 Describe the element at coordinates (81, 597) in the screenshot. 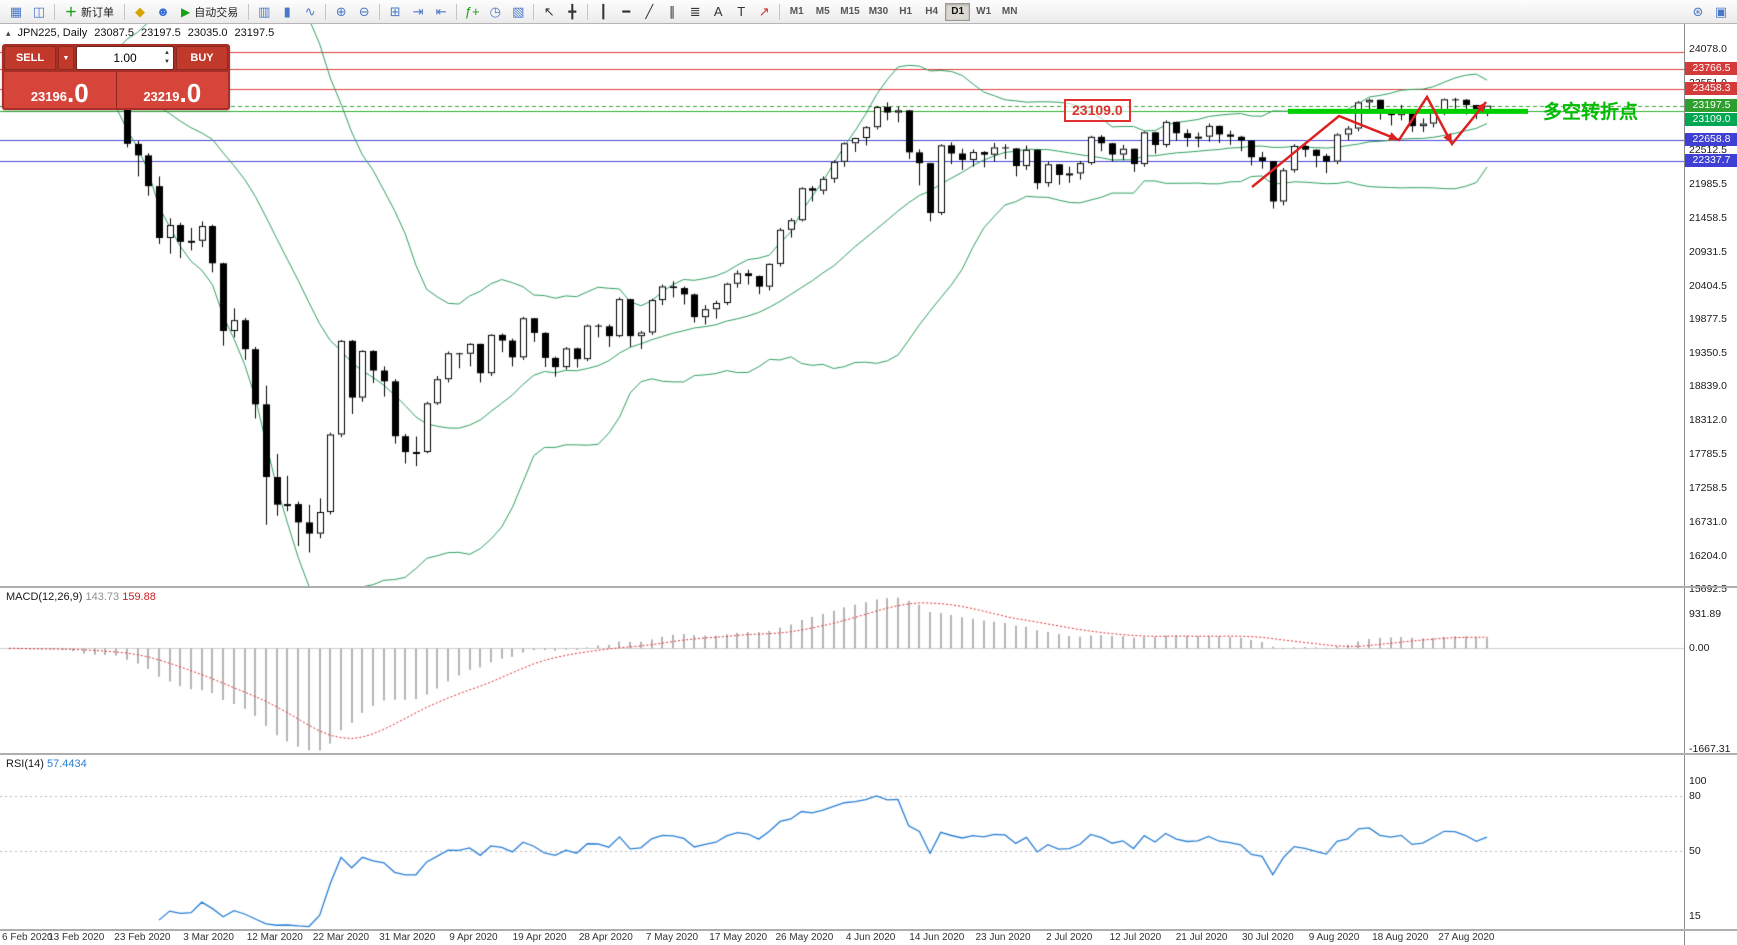

I see `macd-indicator-label: MACD(12,26,9) 143.73 159.88` at that location.